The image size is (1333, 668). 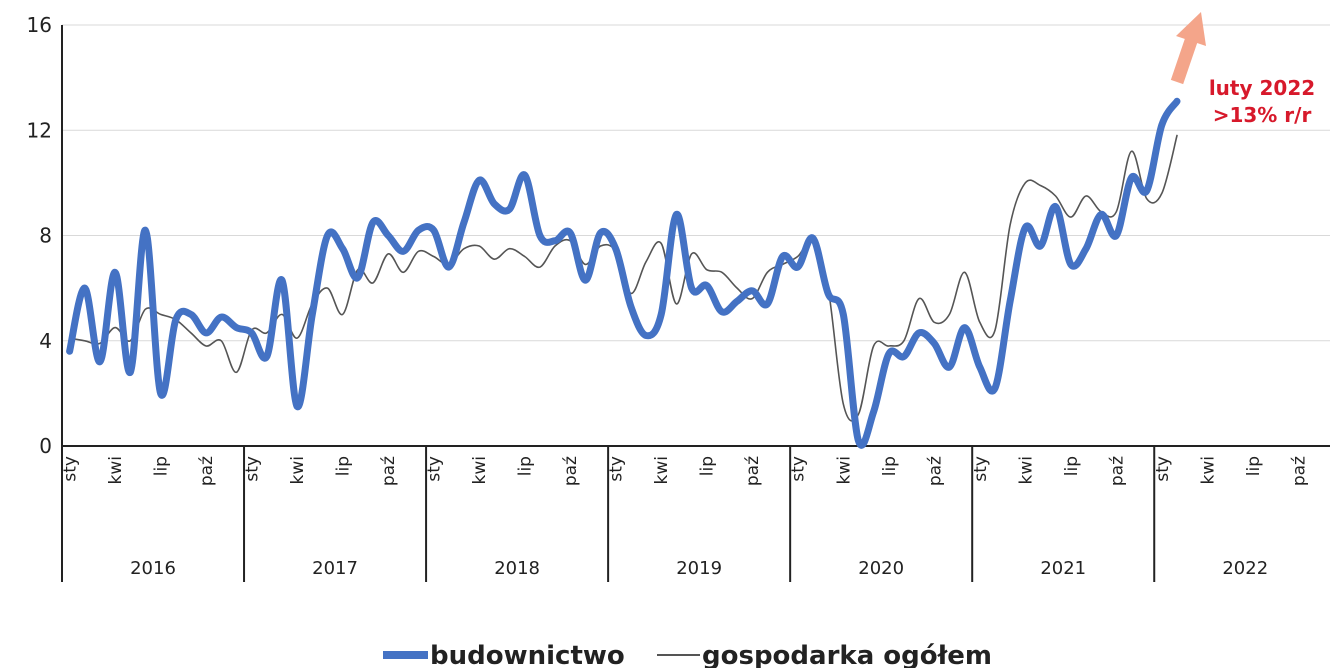 I want to click on annotation-line-1: luty 2022, so click(x=1262, y=88).